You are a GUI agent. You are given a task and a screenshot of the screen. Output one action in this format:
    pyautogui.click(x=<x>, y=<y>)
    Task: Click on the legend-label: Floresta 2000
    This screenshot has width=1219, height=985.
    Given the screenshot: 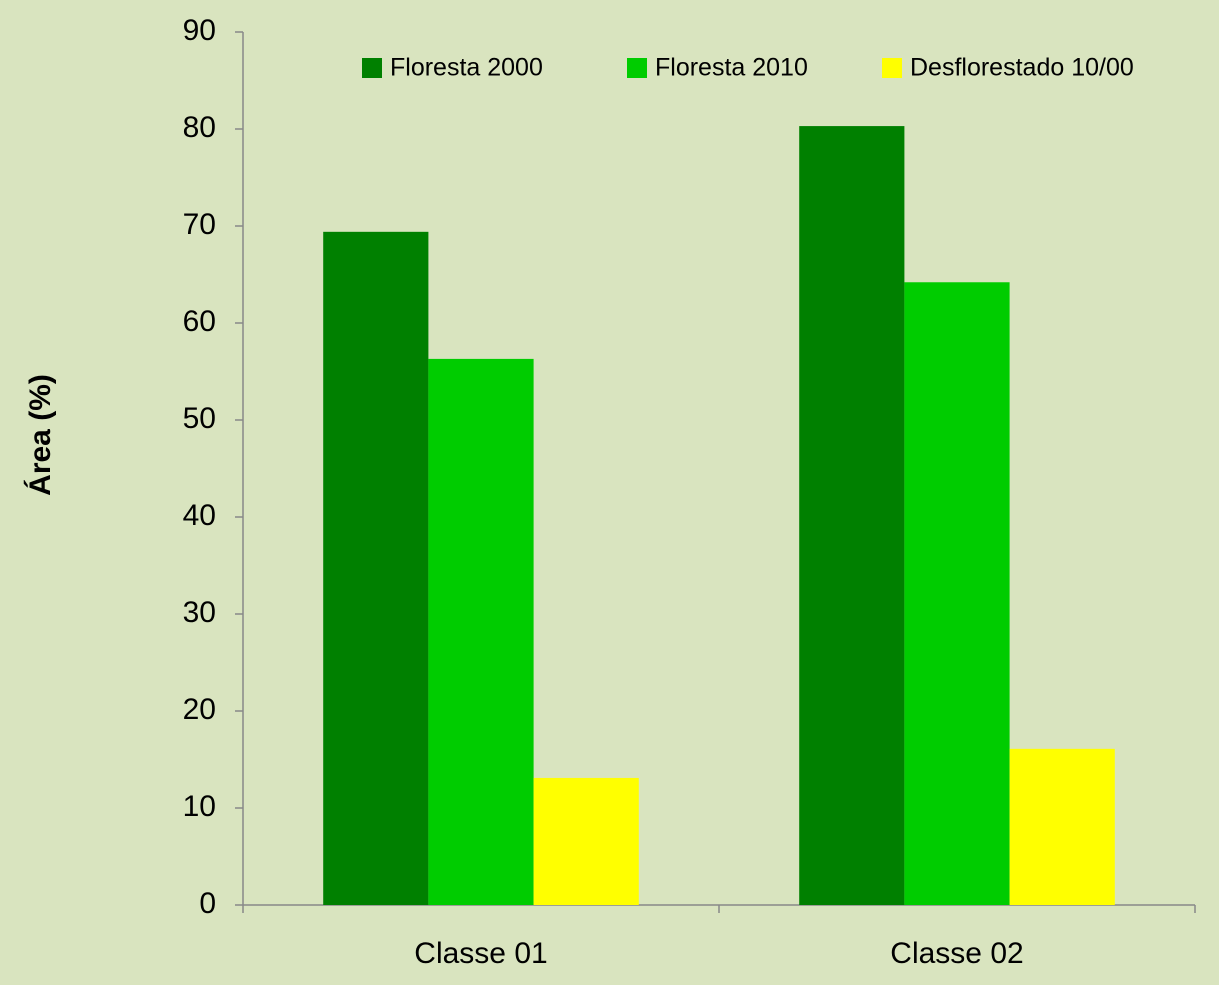 What is the action you would take?
    pyautogui.click(x=466, y=68)
    